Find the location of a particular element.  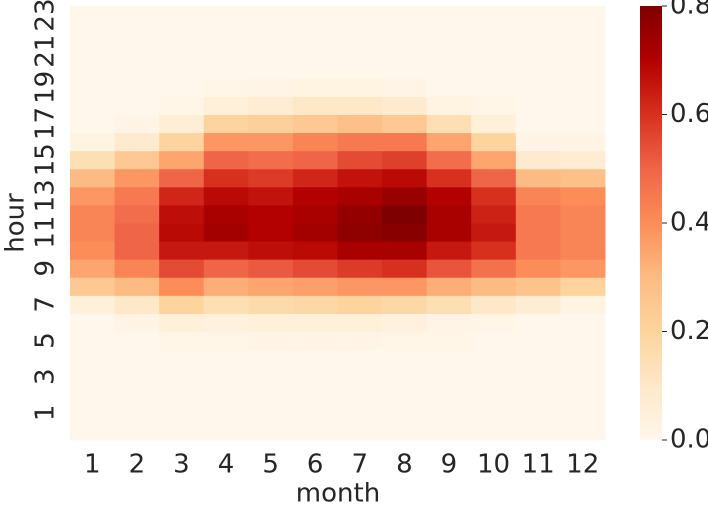

y-tick-label: 21 is located at coordinates (46, 51).